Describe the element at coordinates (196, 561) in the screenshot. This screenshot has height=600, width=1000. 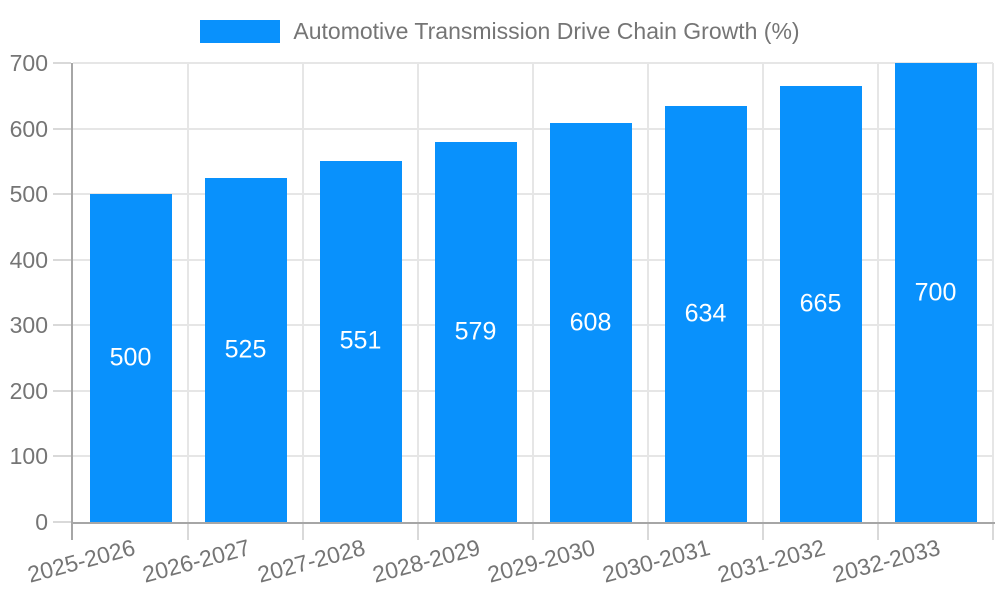
I see `x-axis-tick-label: 2026-2027` at that location.